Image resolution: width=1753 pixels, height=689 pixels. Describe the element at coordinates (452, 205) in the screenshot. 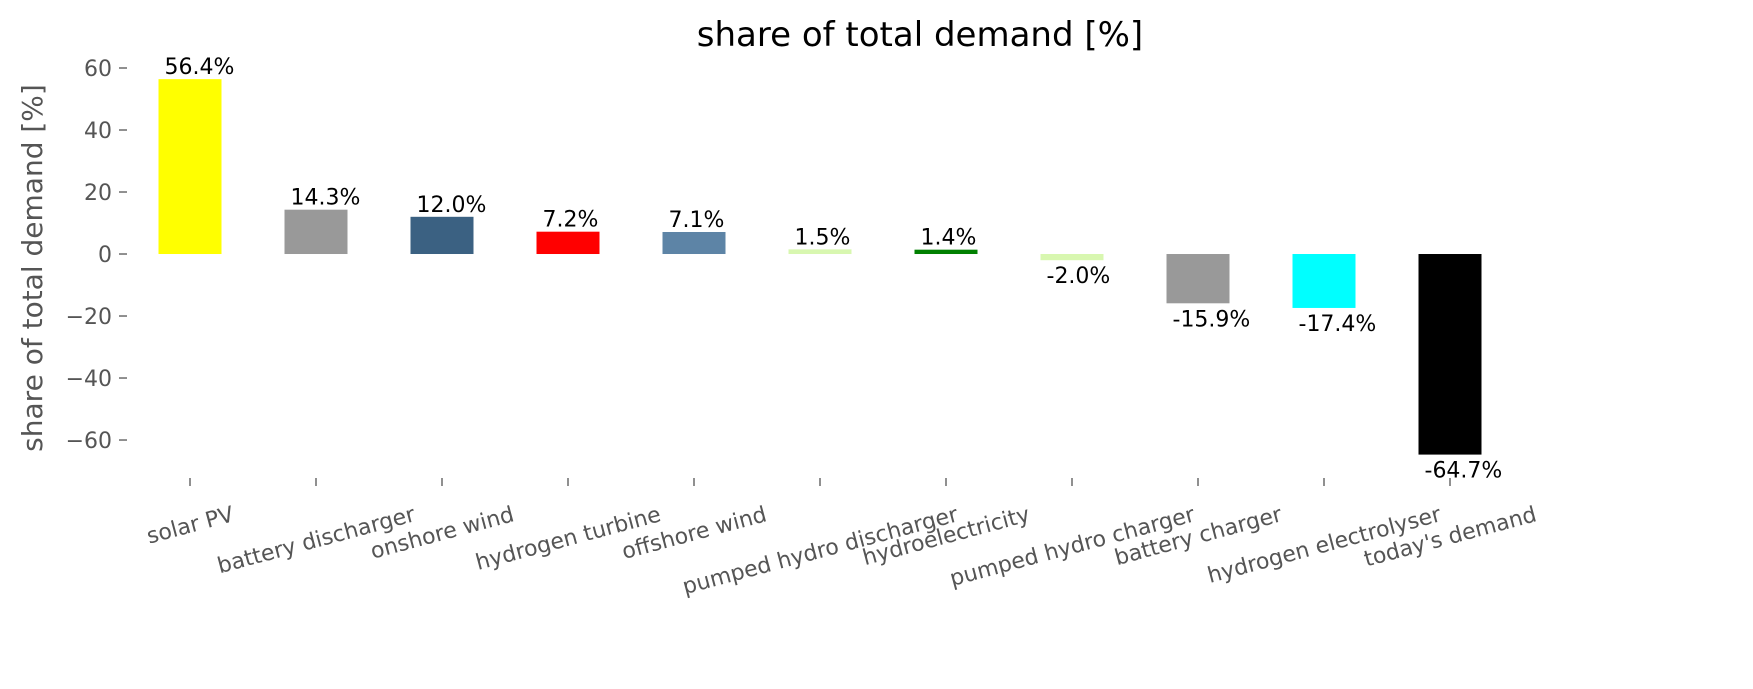

I see `value-label: 12.0%` at that location.